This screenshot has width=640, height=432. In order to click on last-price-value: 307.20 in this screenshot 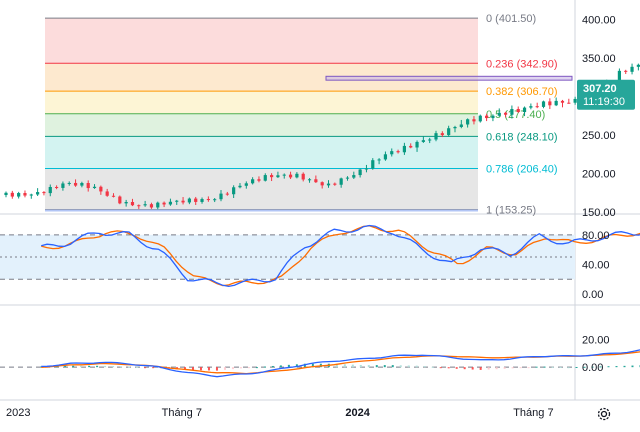, I will do `click(600, 89)`.